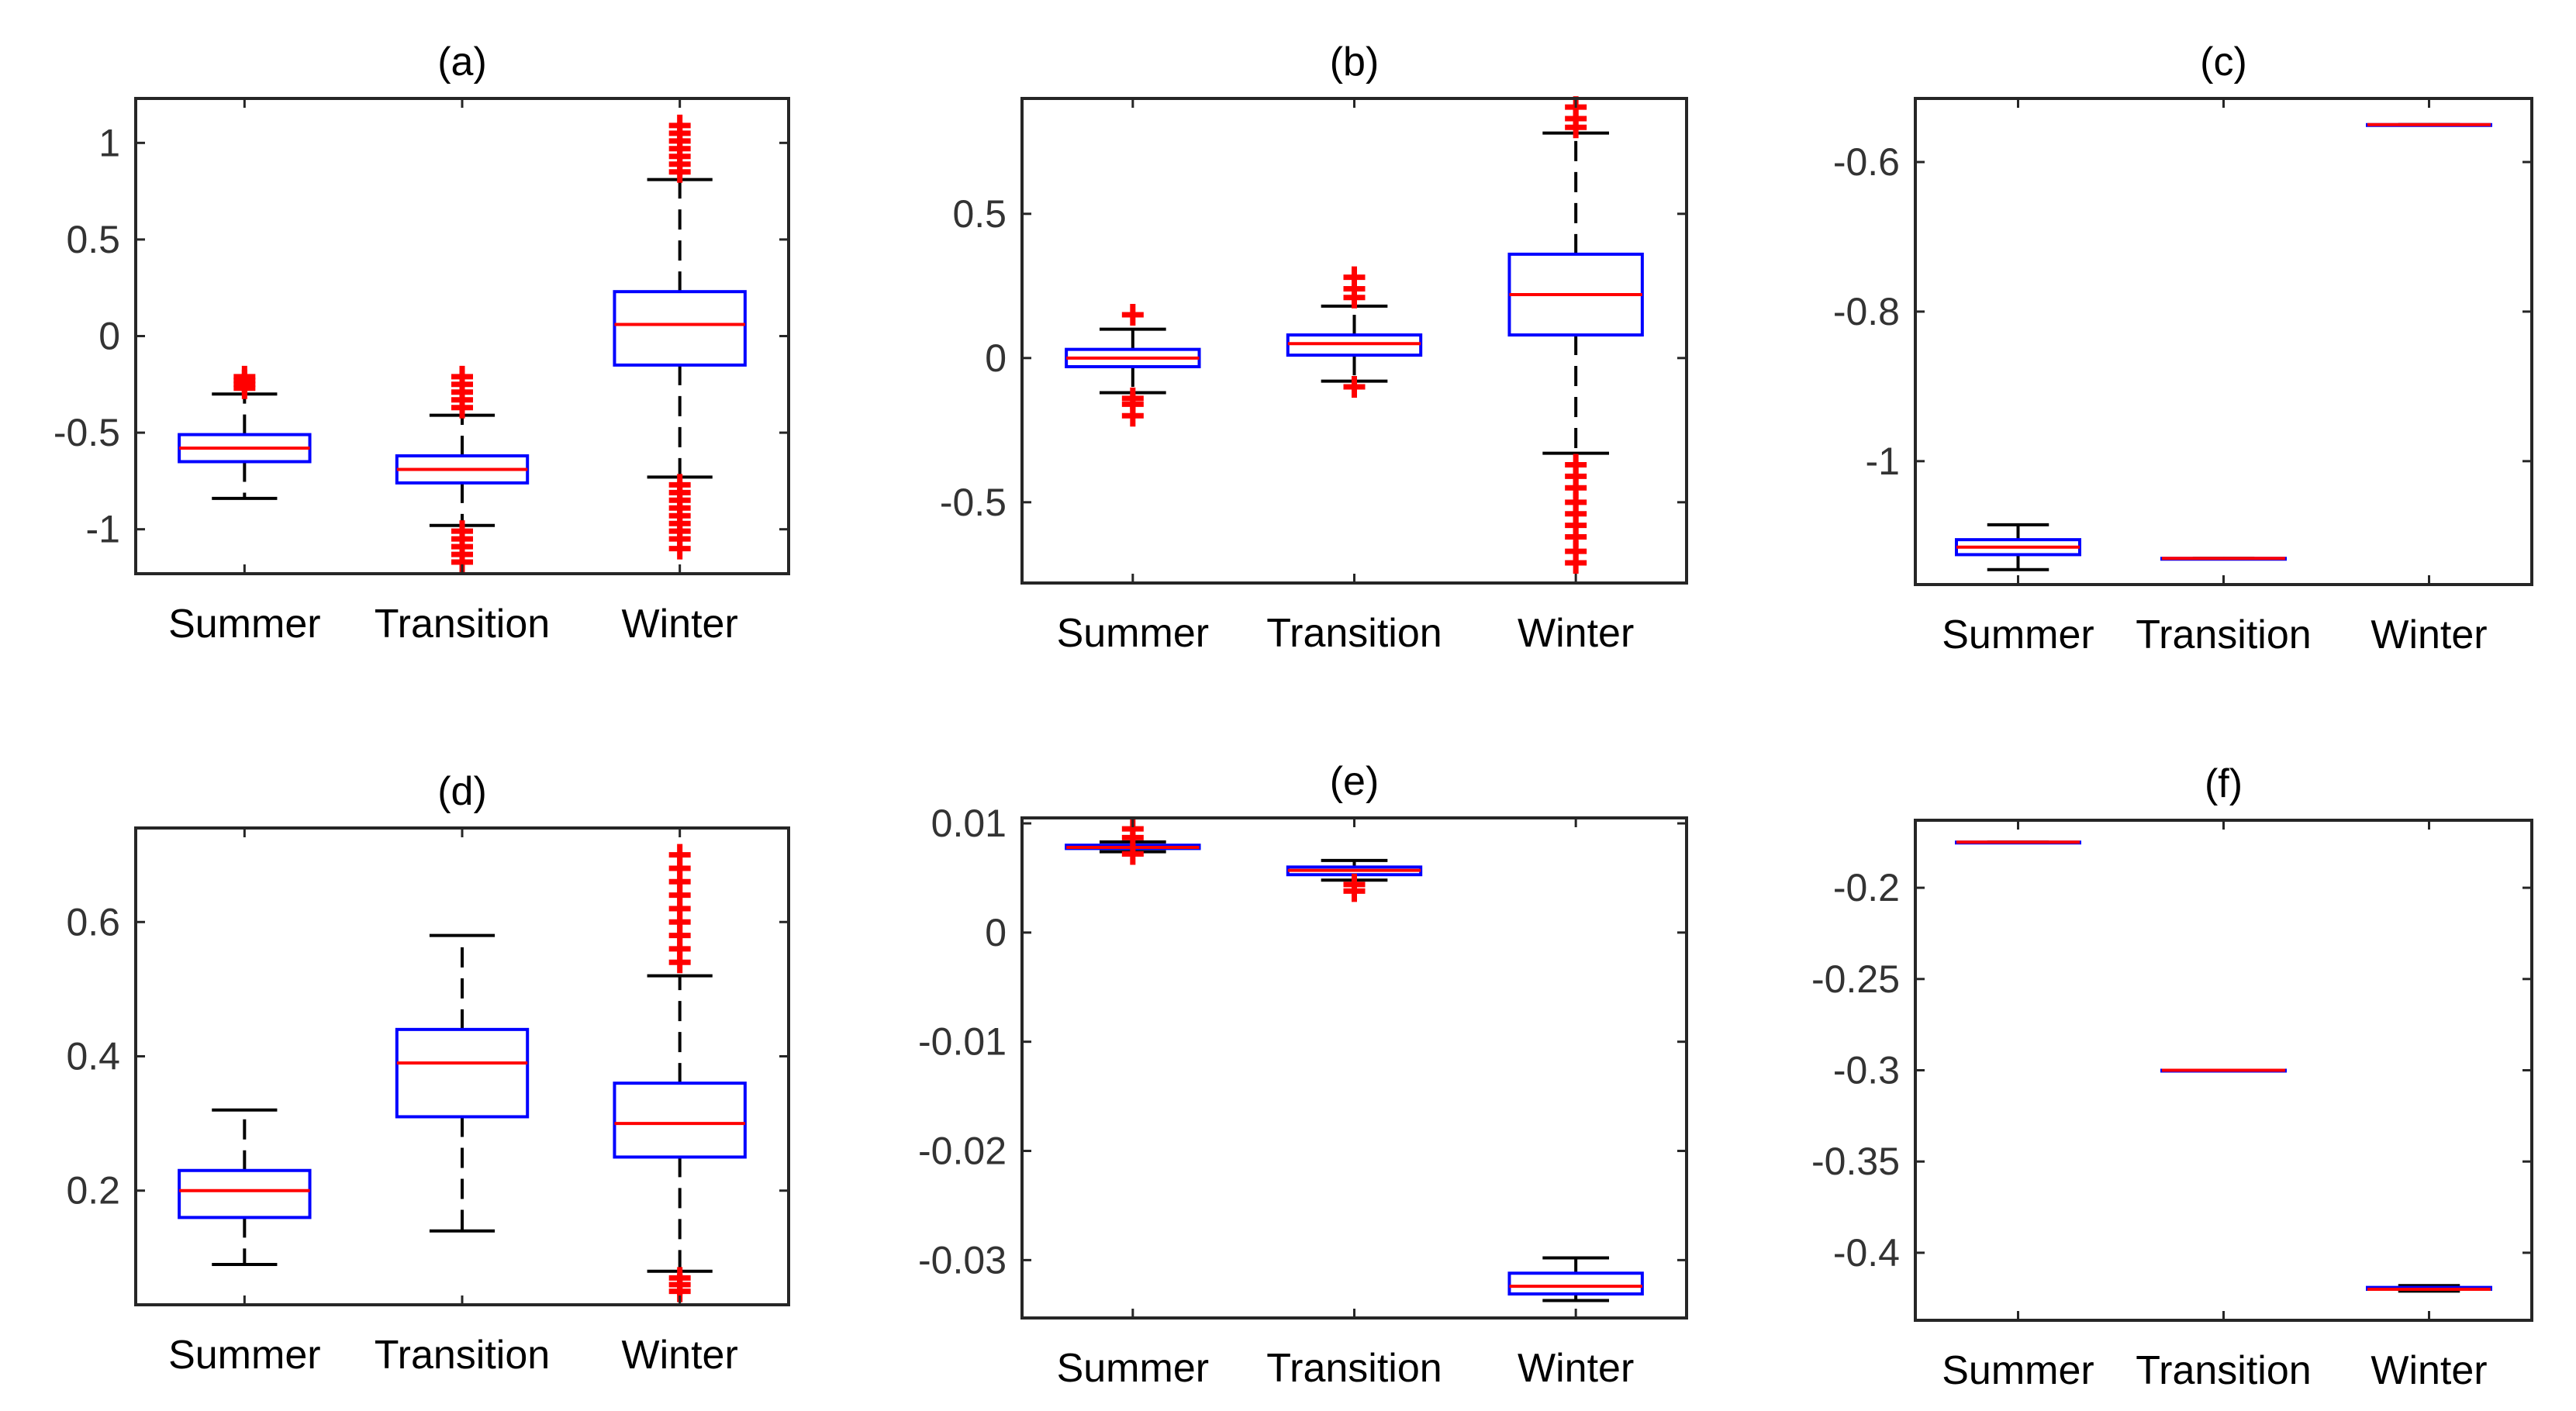  I want to click on panel-title: (e), so click(1355, 782).